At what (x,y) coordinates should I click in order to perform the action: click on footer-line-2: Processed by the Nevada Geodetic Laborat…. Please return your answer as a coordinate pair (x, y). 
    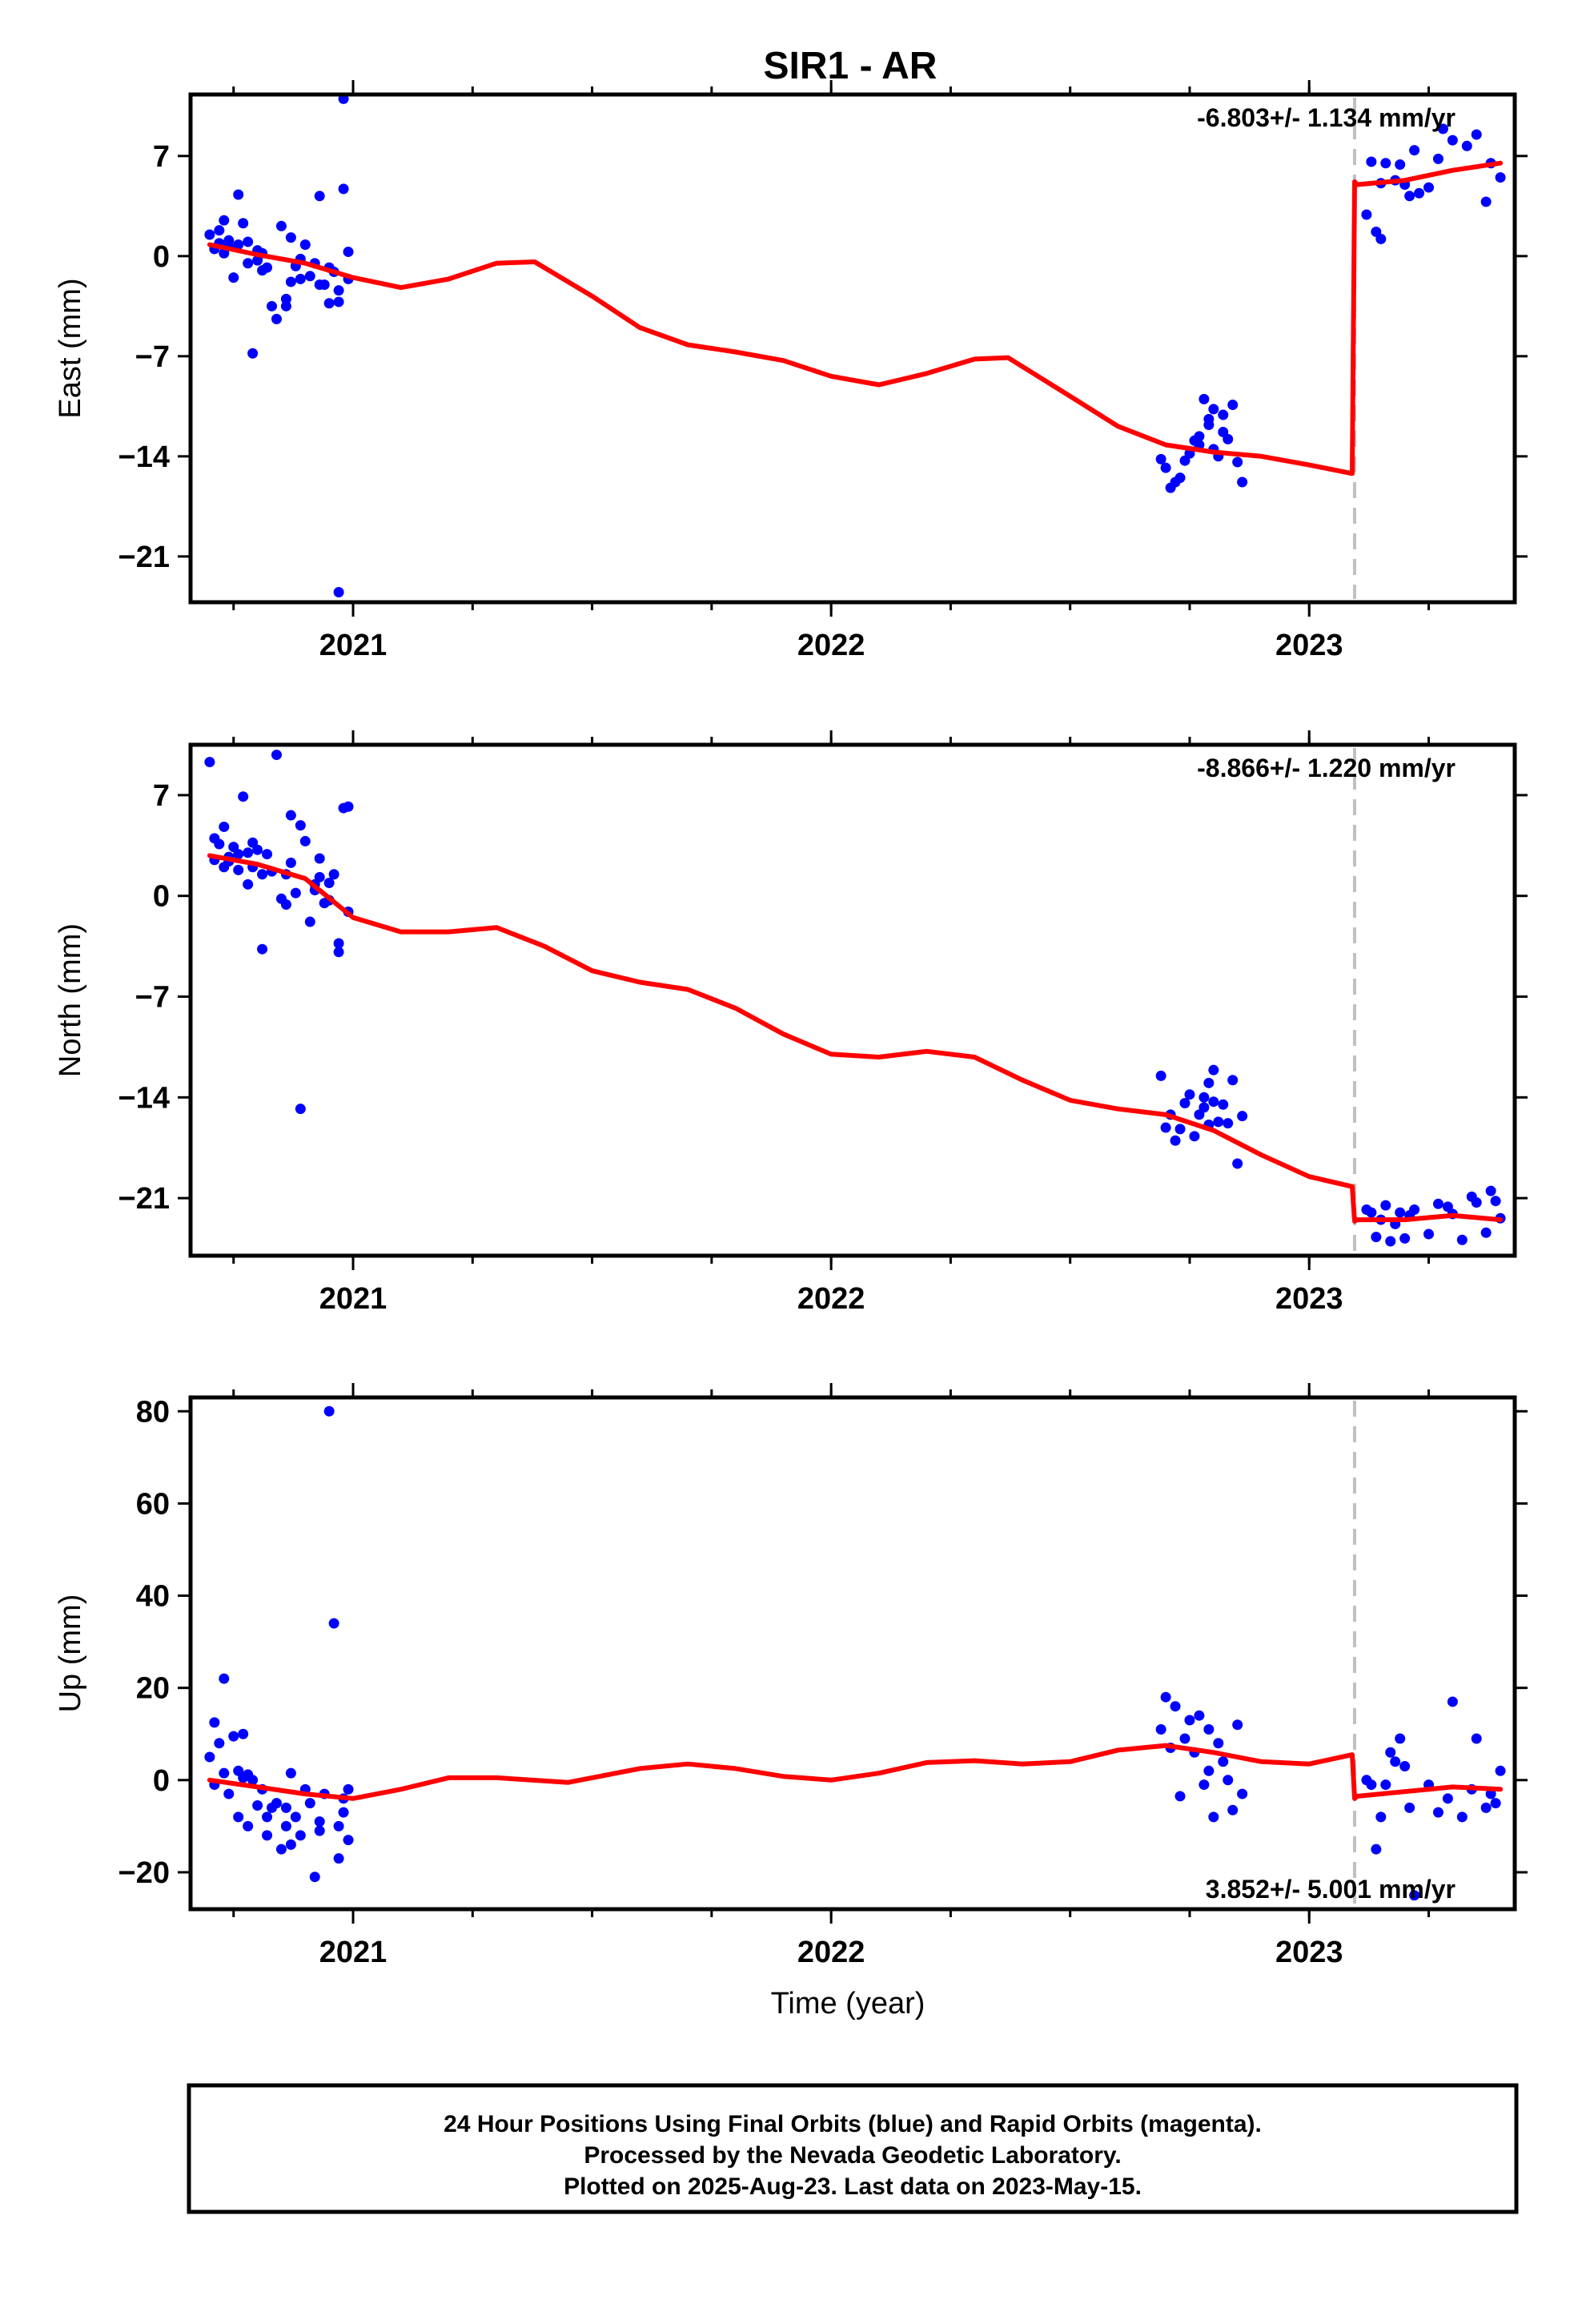
    Looking at the image, I should click on (852, 2155).